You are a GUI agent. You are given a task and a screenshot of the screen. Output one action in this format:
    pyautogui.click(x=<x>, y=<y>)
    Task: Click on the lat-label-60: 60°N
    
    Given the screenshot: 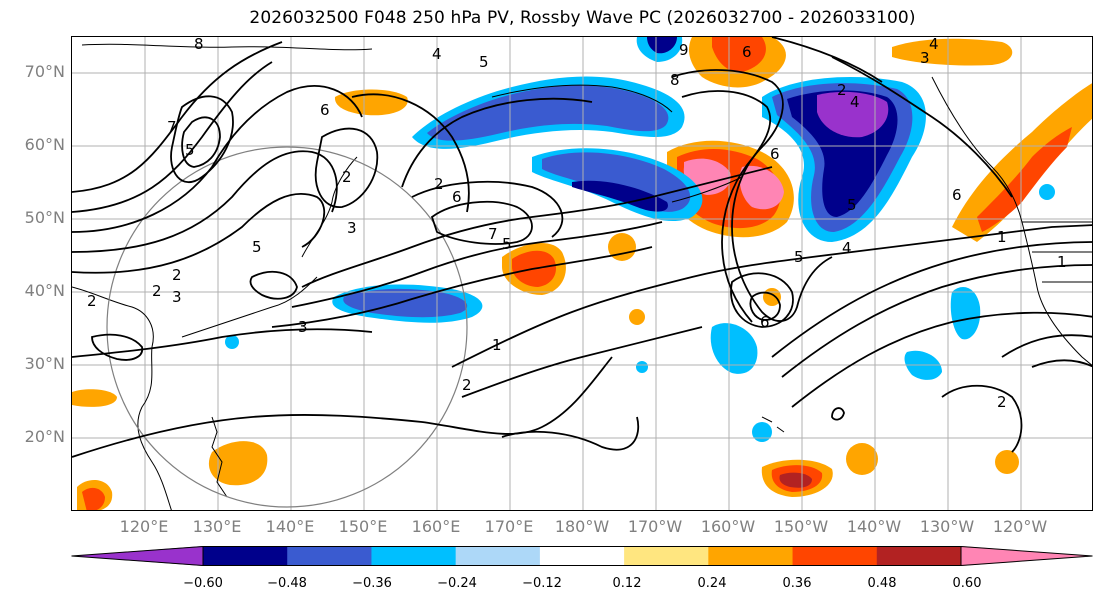 What is the action you would take?
    pyautogui.click(x=44, y=144)
    